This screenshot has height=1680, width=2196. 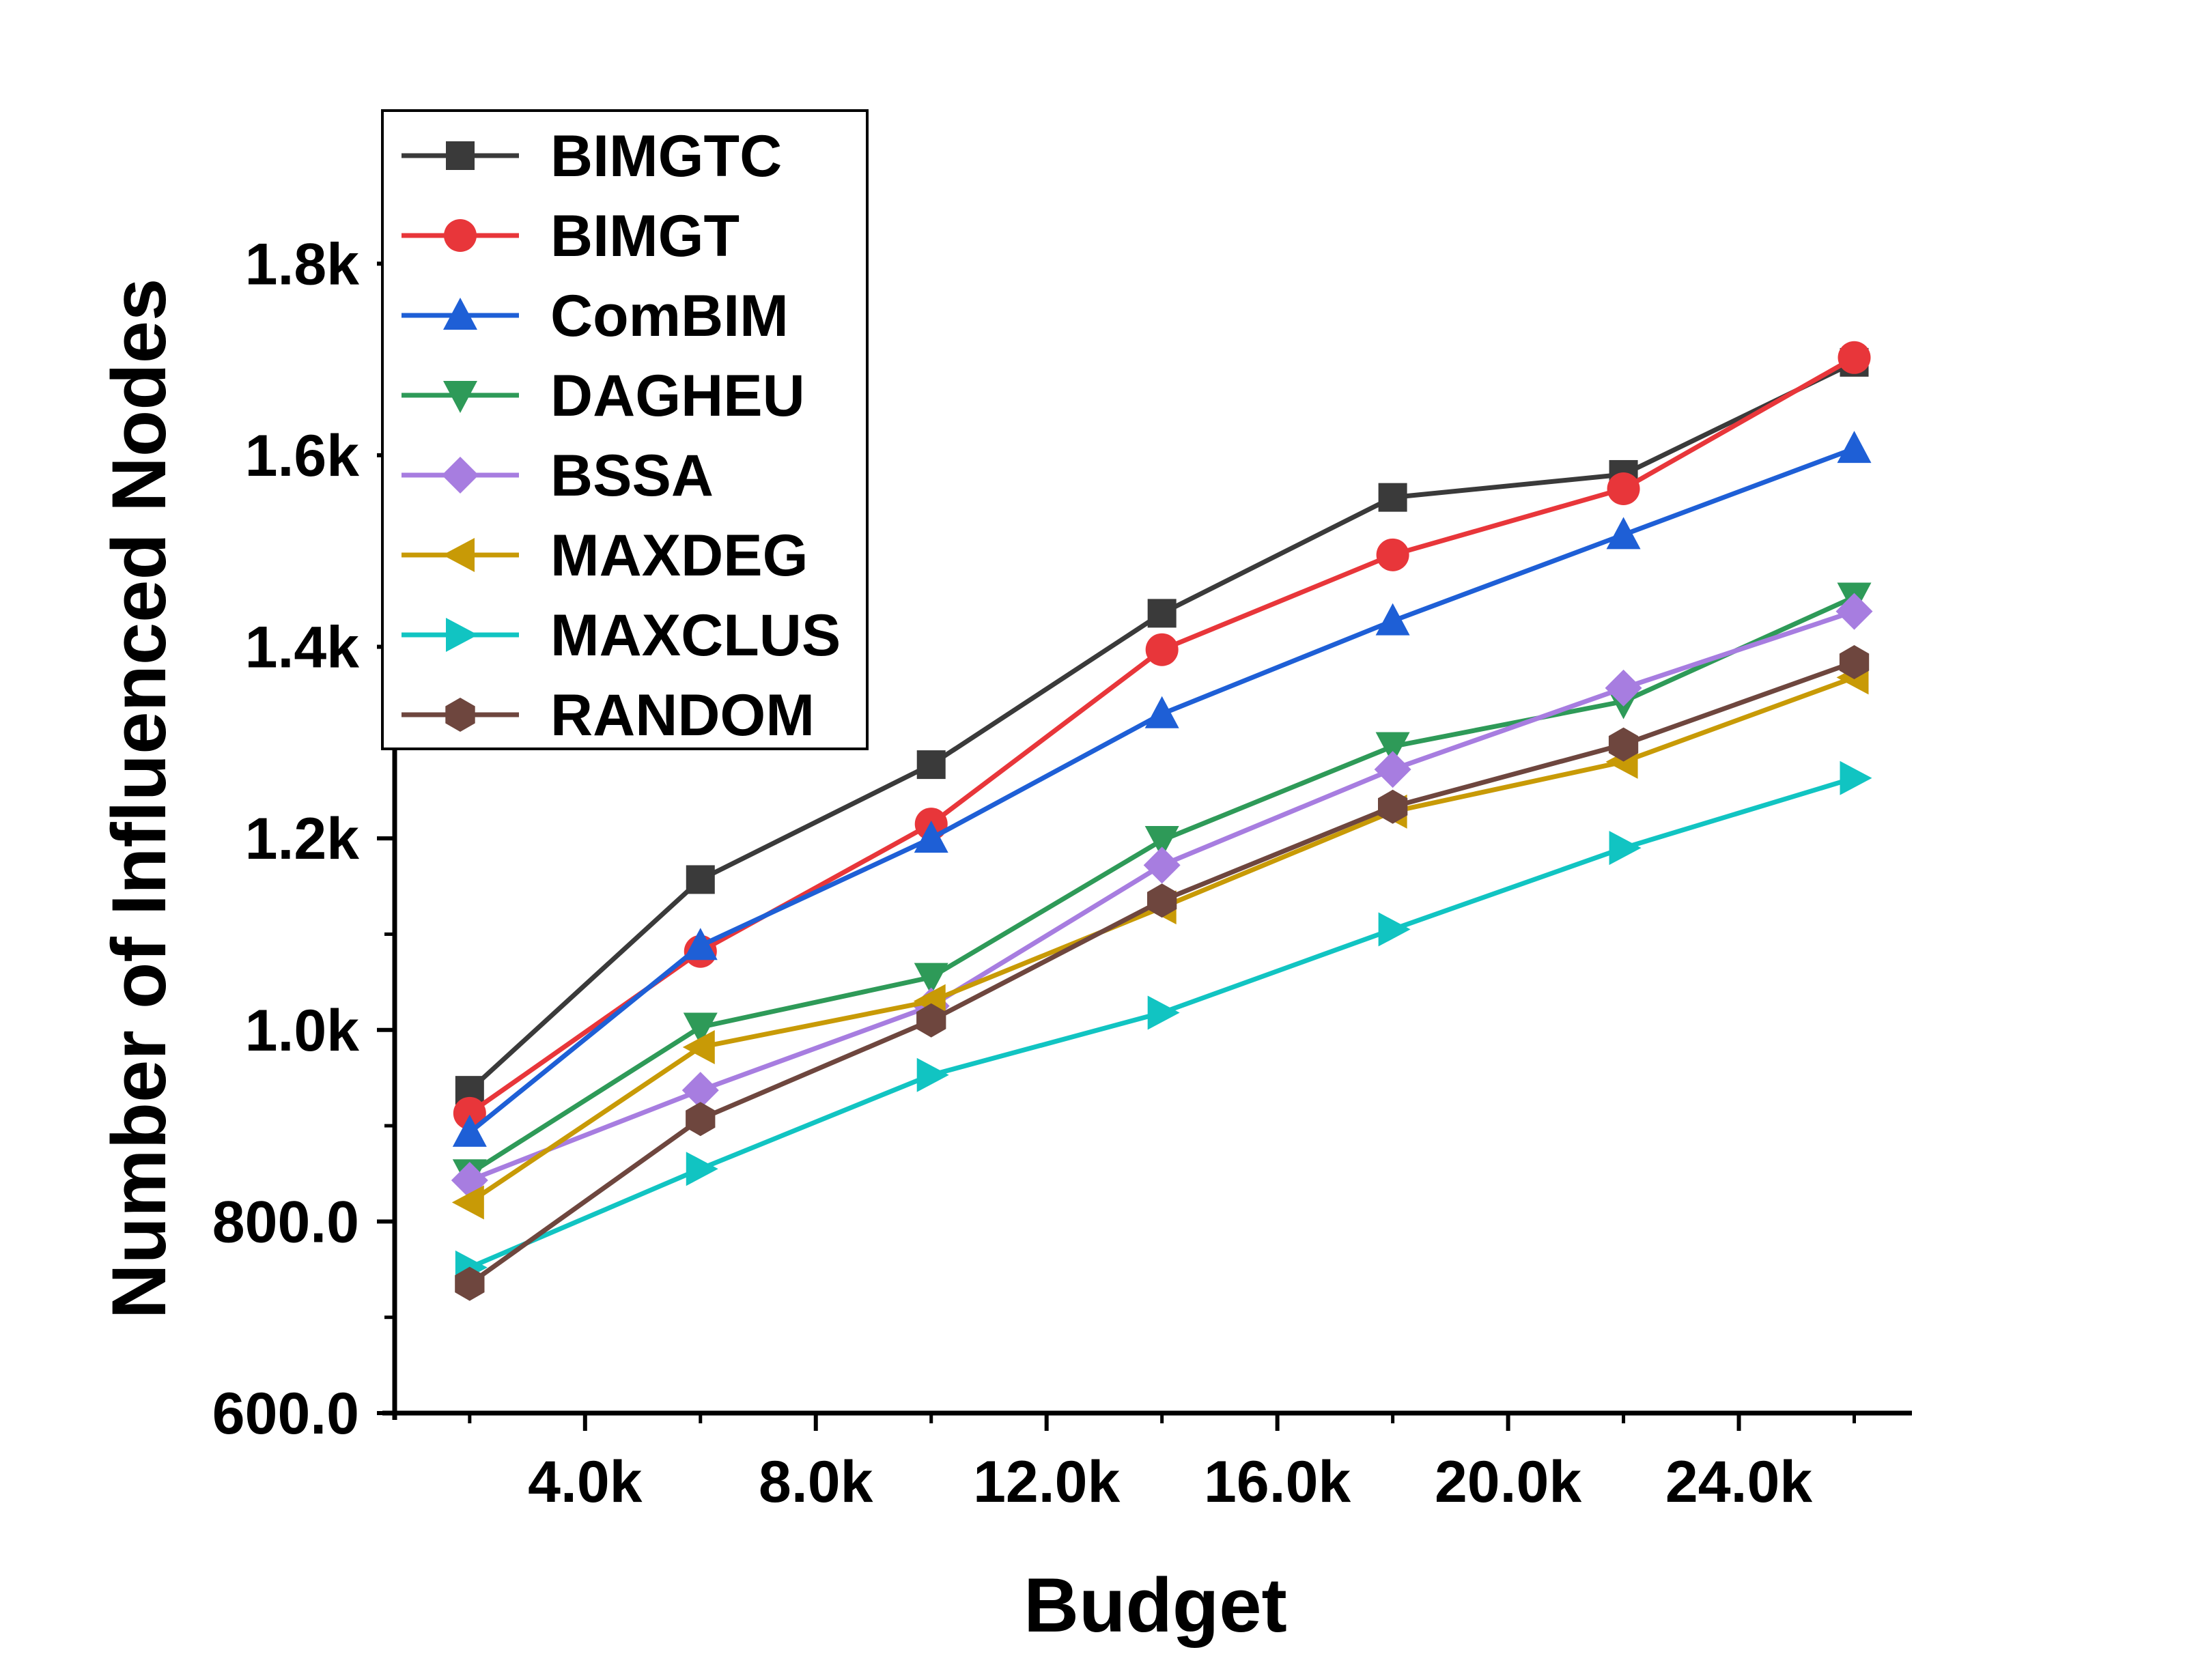 What do you see at coordinates (666, 156) in the screenshot?
I see `legend-label: BIMGTC` at bounding box center [666, 156].